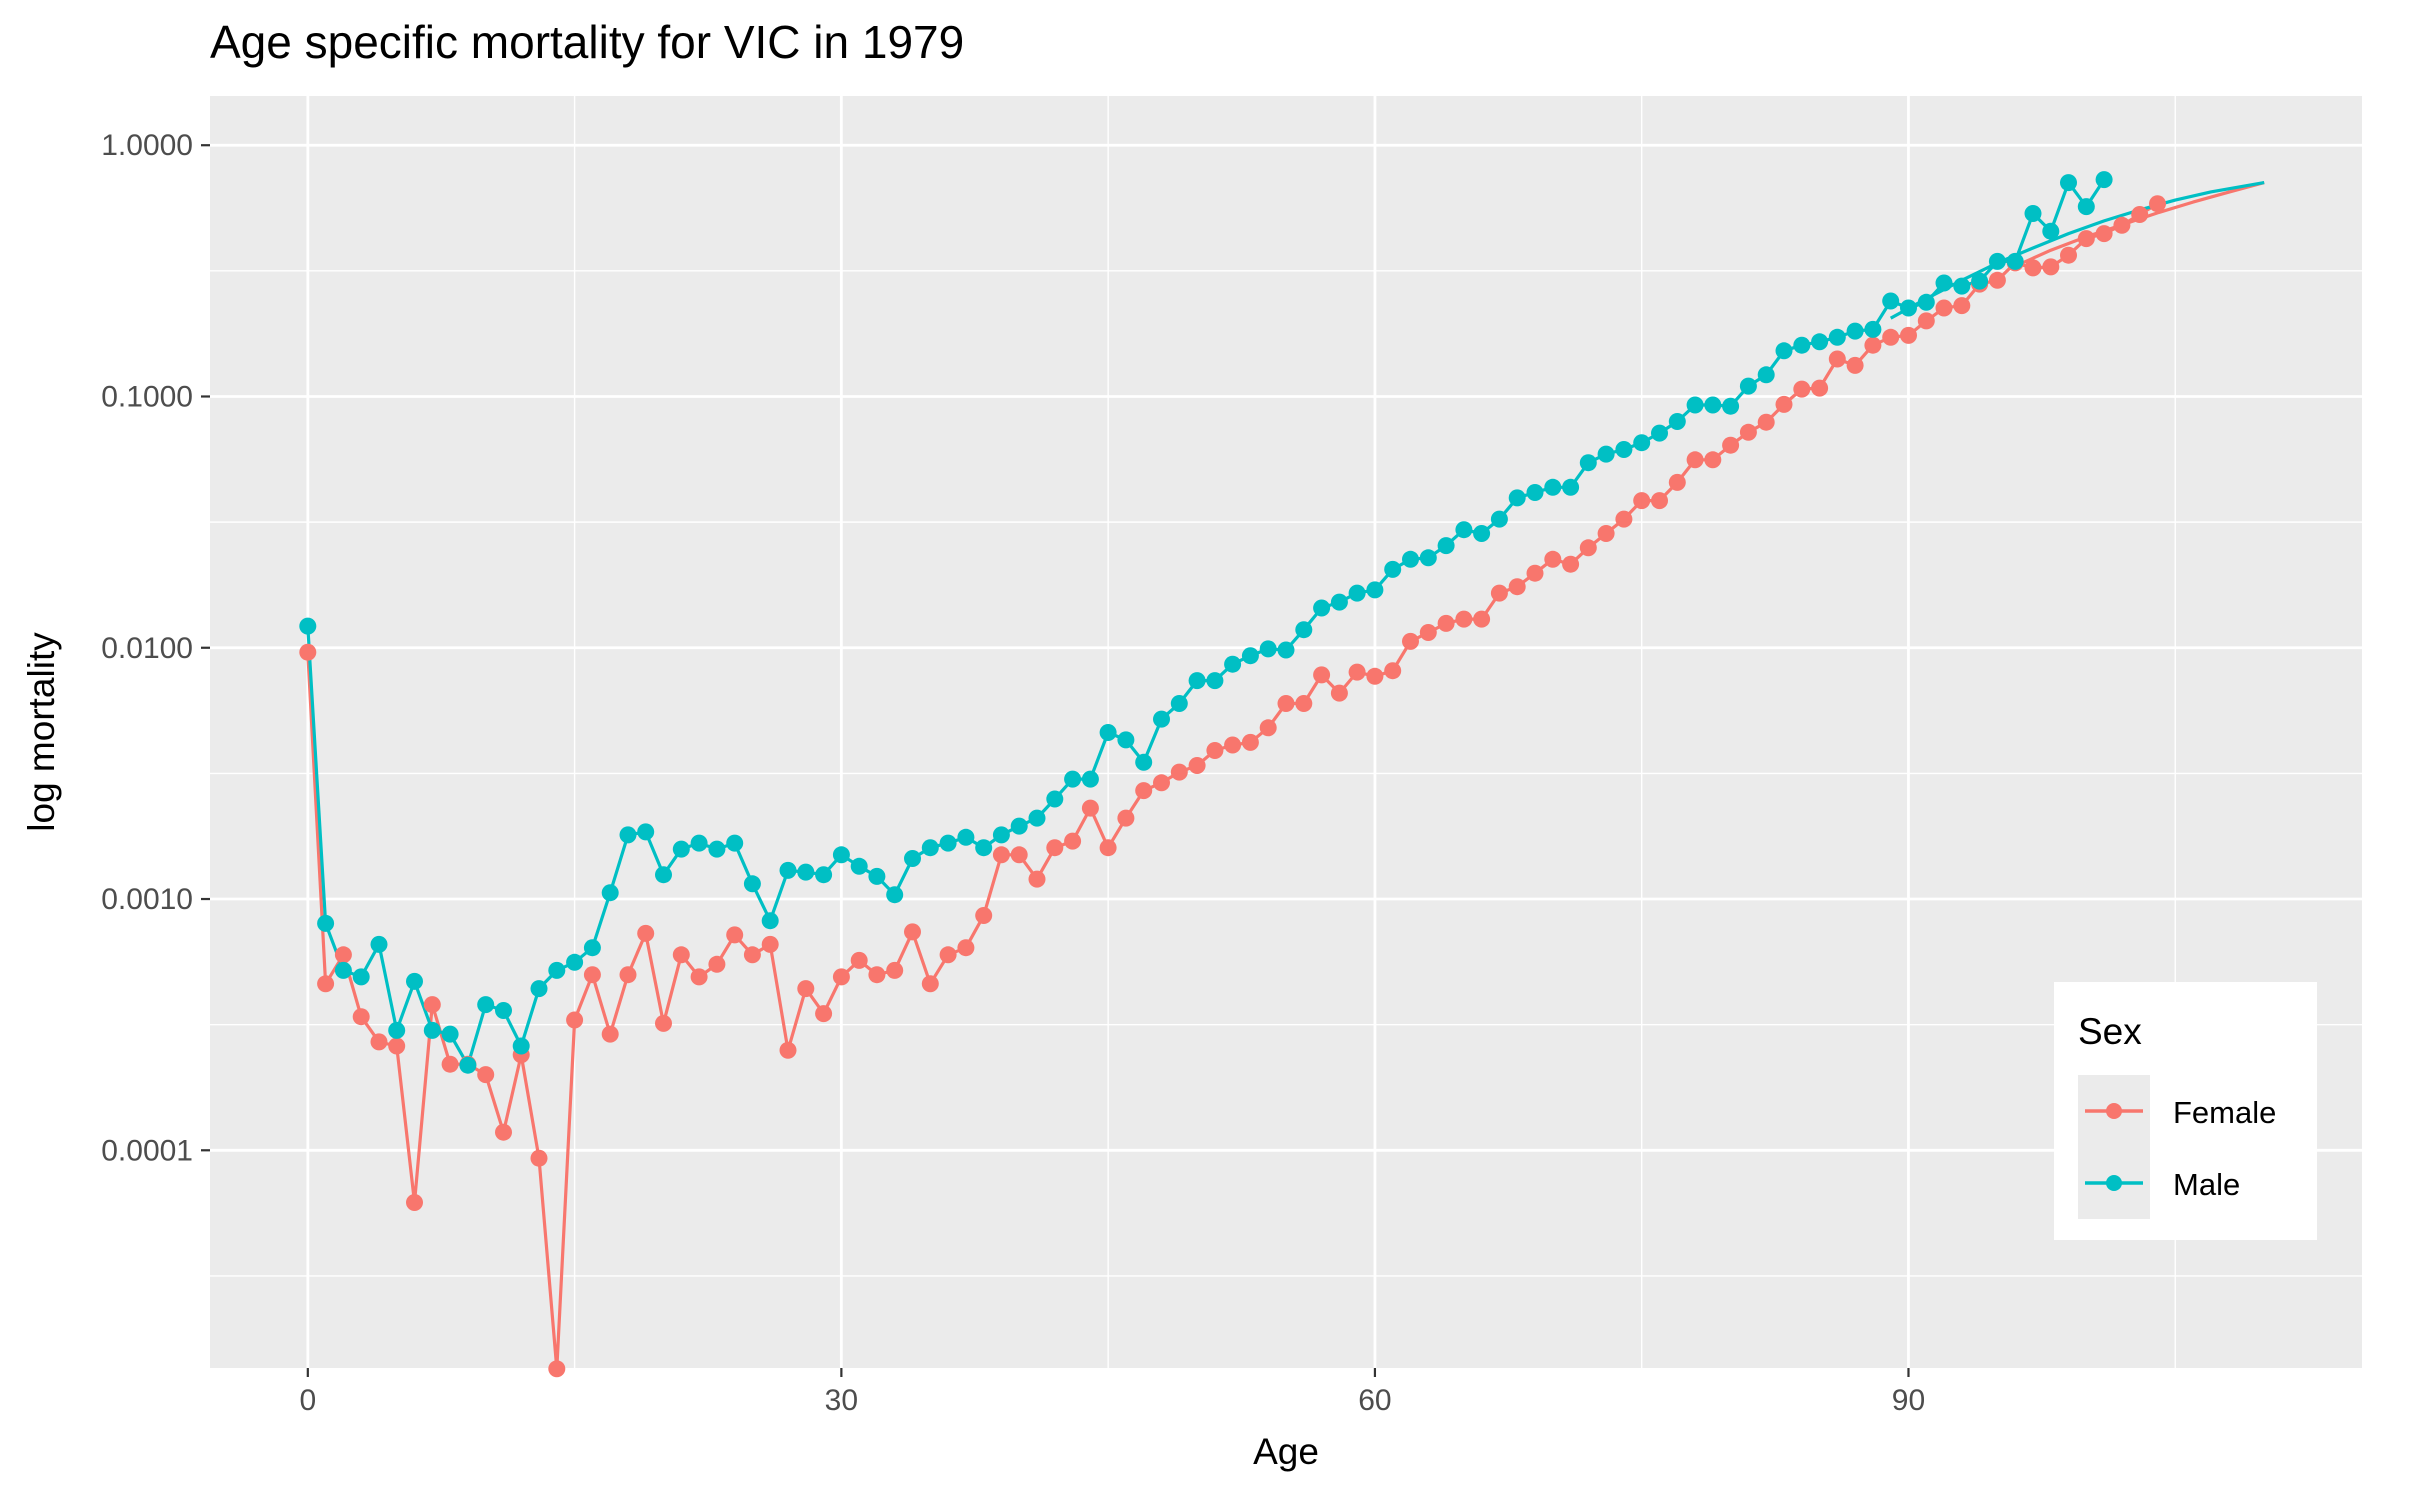  I want to click on legend-label-female: Female, so click(2224, 1112).